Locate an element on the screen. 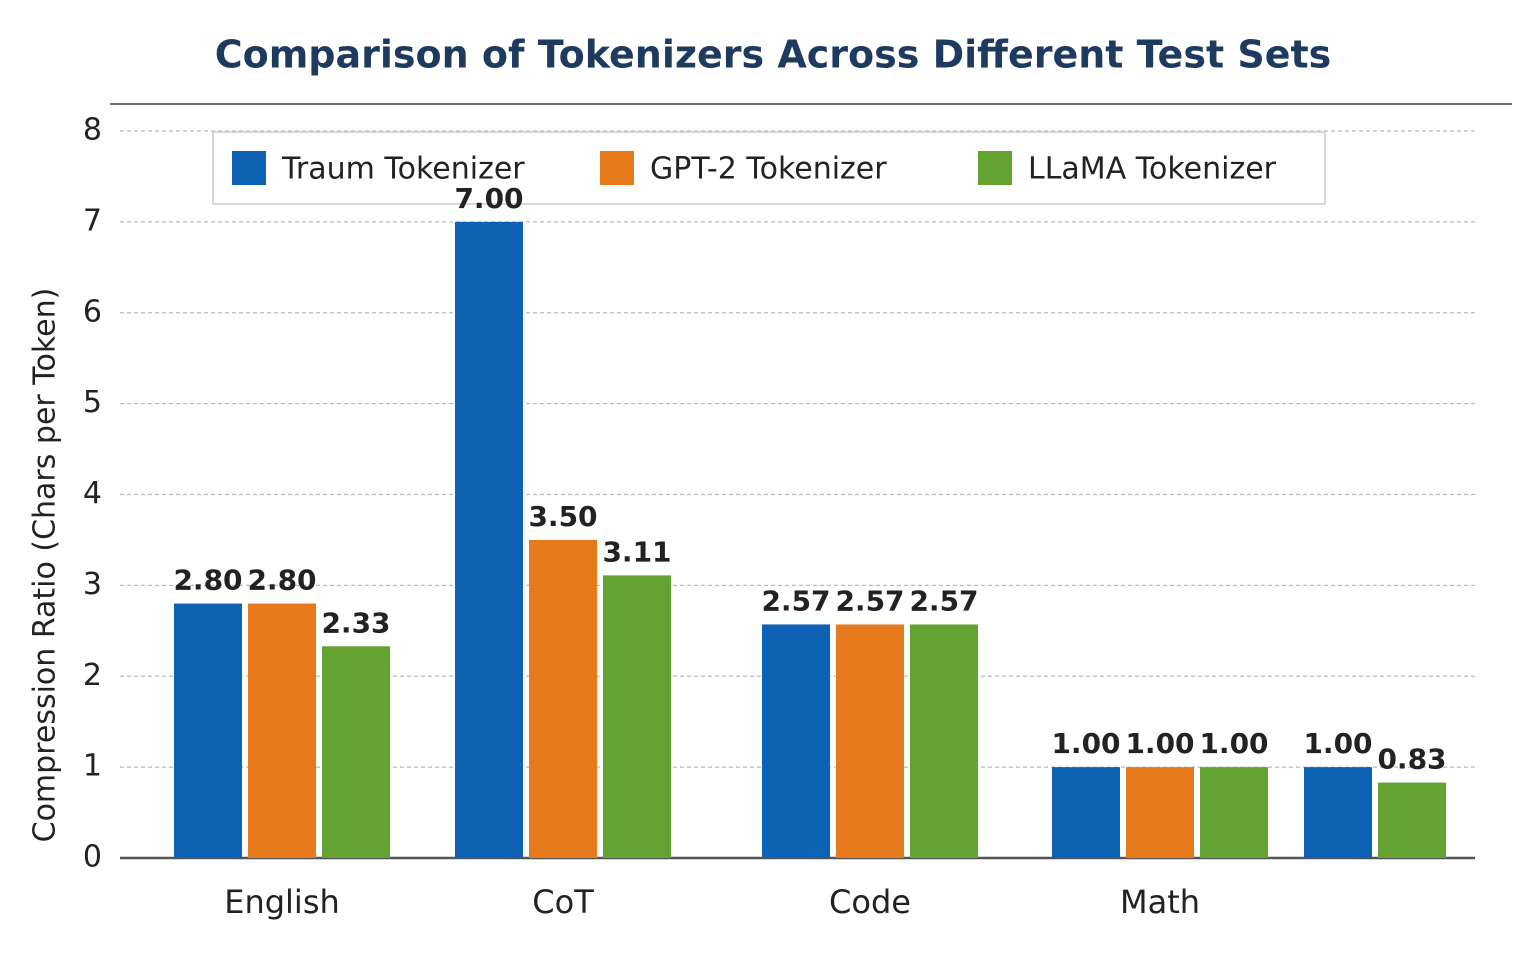 The image size is (1536, 971). y-tick-label: 7 is located at coordinates (92, 220).